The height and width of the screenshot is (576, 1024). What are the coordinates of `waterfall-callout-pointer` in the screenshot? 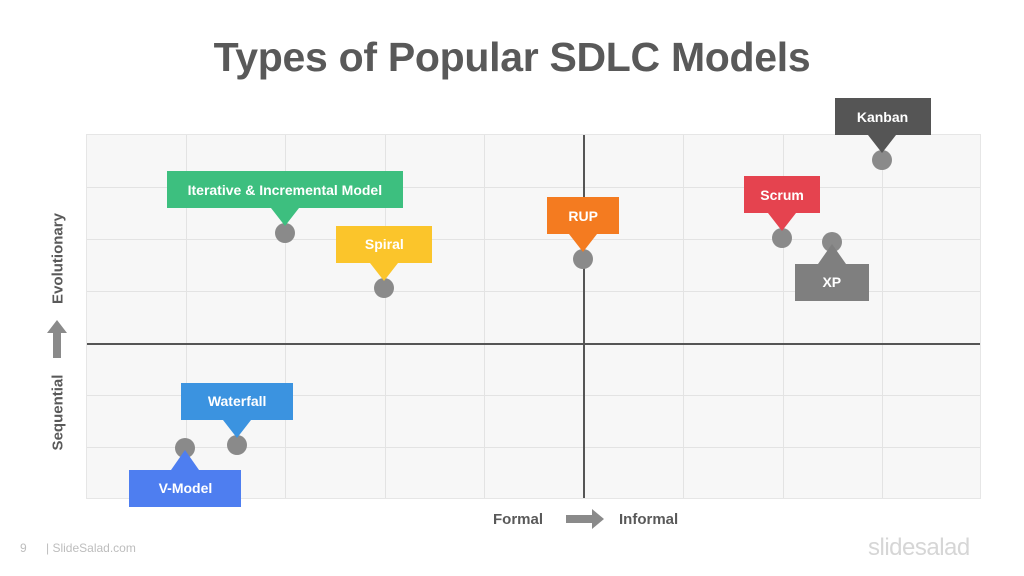 It's located at (237, 428).